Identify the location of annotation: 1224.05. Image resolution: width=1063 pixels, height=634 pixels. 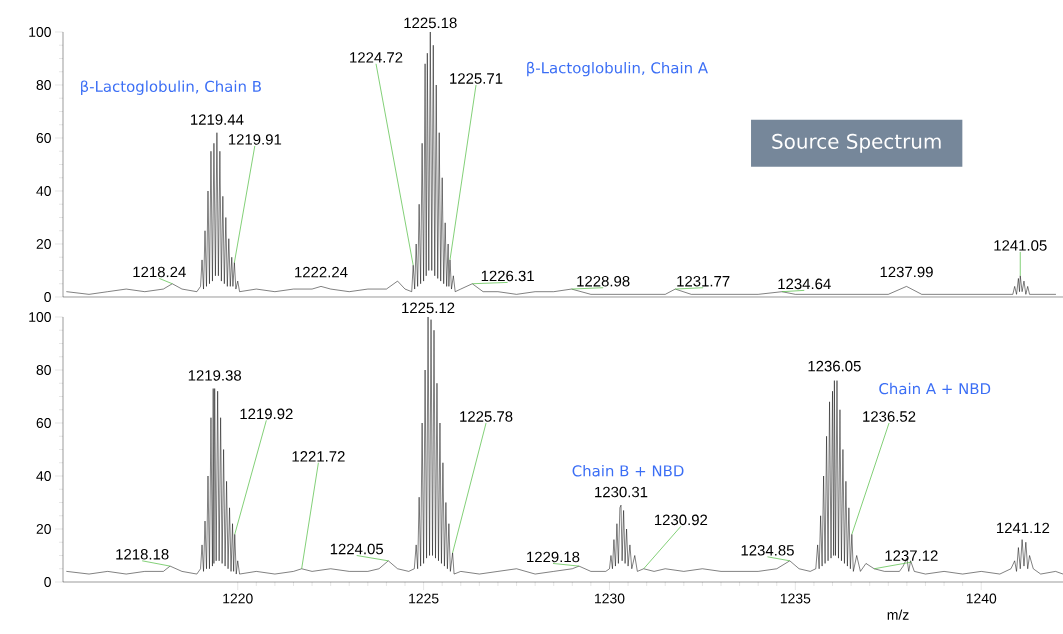
(357, 549).